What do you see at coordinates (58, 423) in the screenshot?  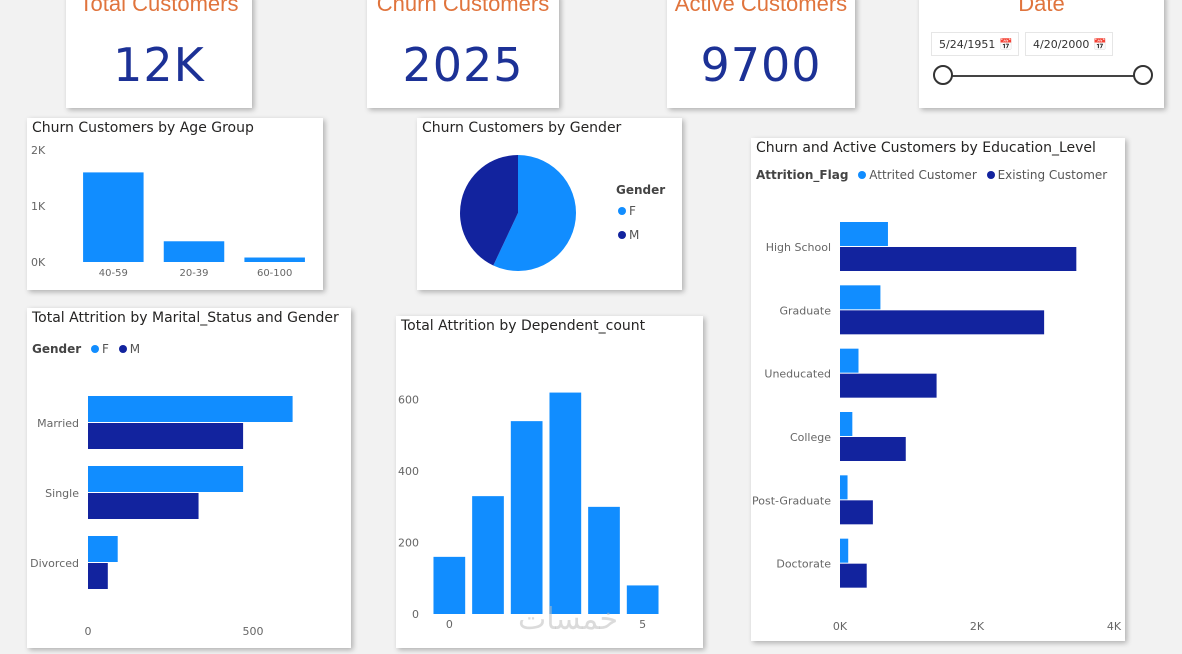 I see `y-tick-label: Married` at bounding box center [58, 423].